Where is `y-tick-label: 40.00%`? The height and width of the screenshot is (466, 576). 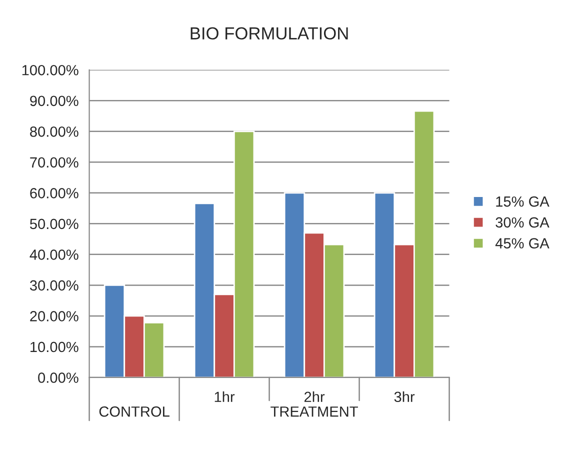
y-tick-label: 40.00% is located at coordinates (54, 255).